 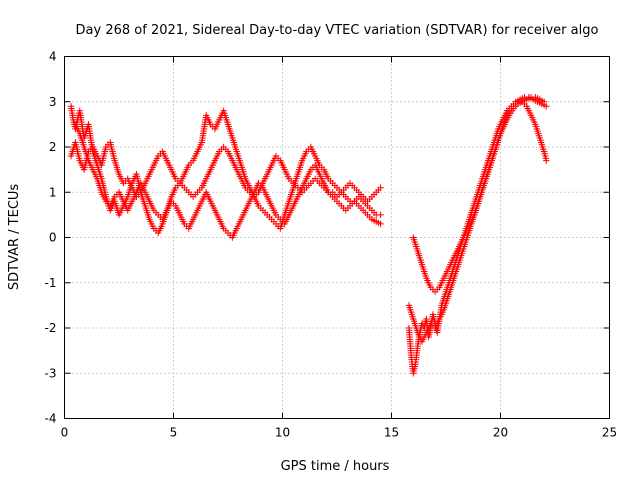 I want to click on y-axis-label: SDTVAR / TECUs, so click(x=14, y=237).